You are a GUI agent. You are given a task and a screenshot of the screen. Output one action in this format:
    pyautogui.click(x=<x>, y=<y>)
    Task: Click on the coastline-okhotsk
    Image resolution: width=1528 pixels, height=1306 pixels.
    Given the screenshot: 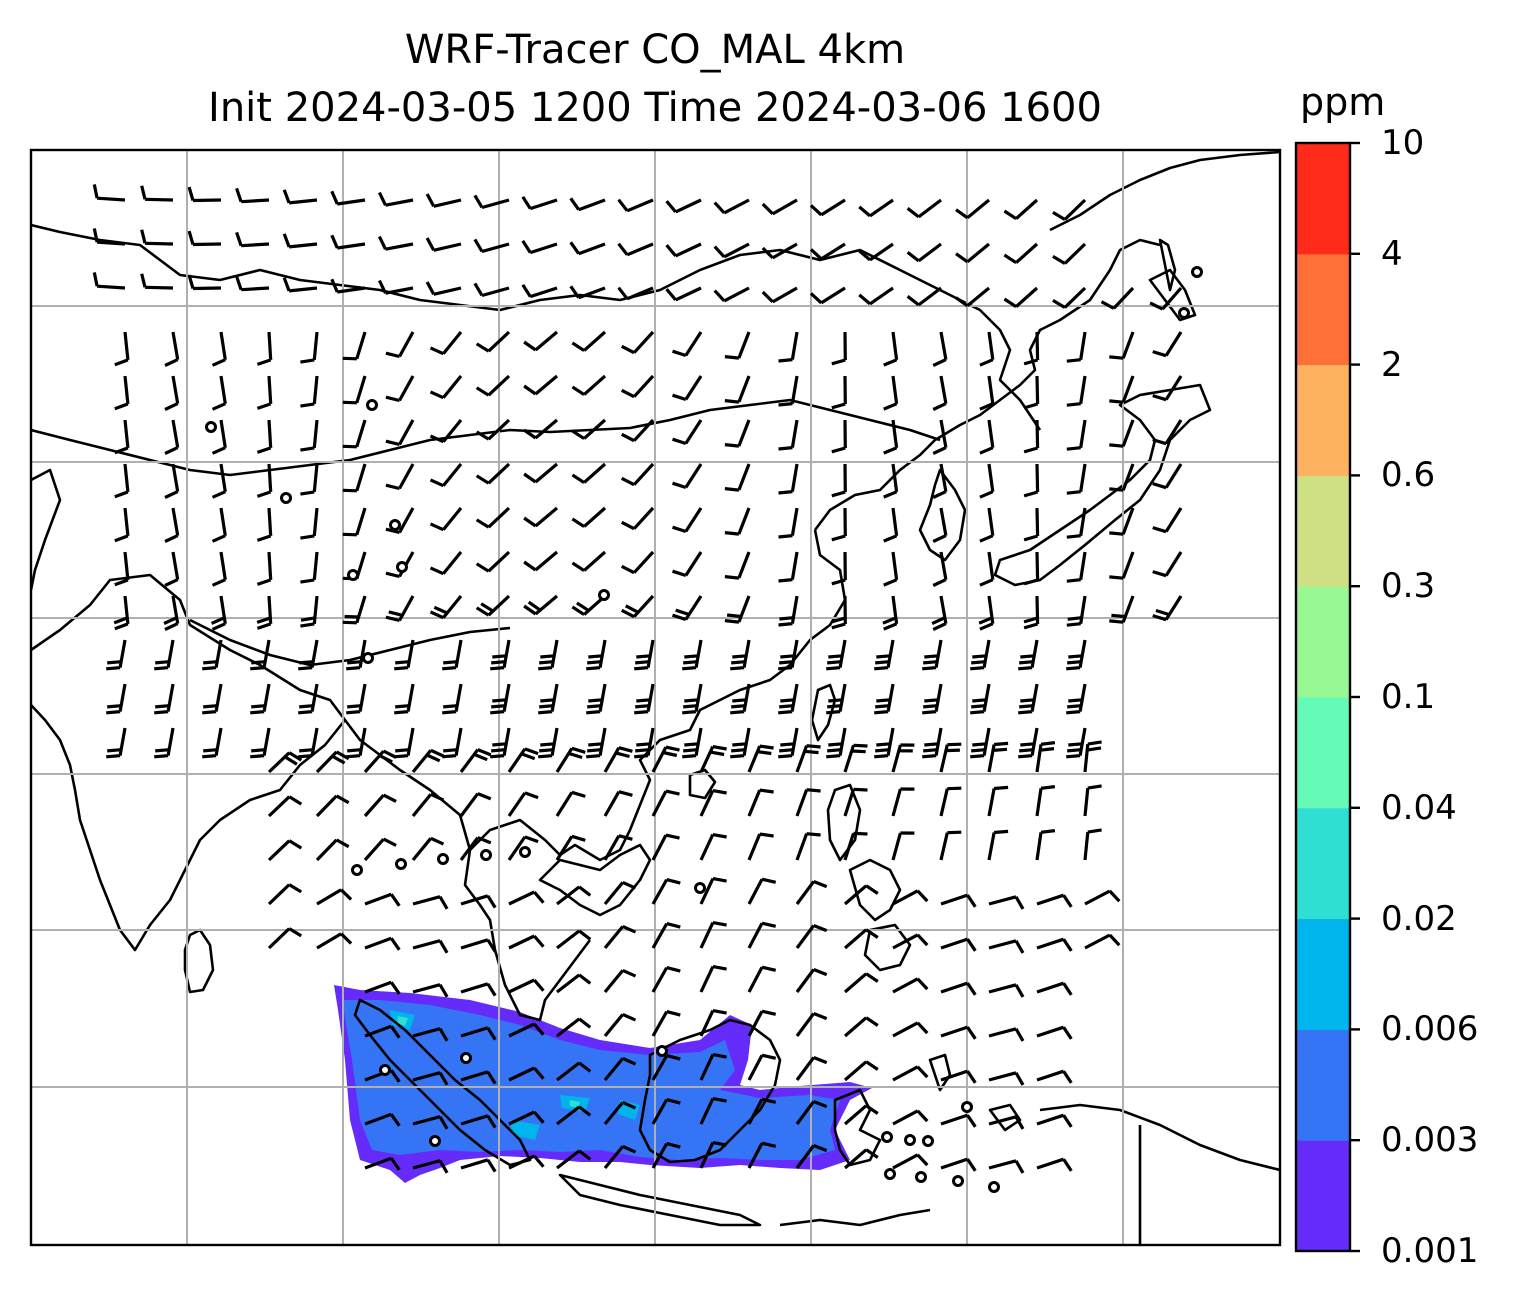 What is the action you would take?
    pyautogui.click(x=1164, y=191)
    